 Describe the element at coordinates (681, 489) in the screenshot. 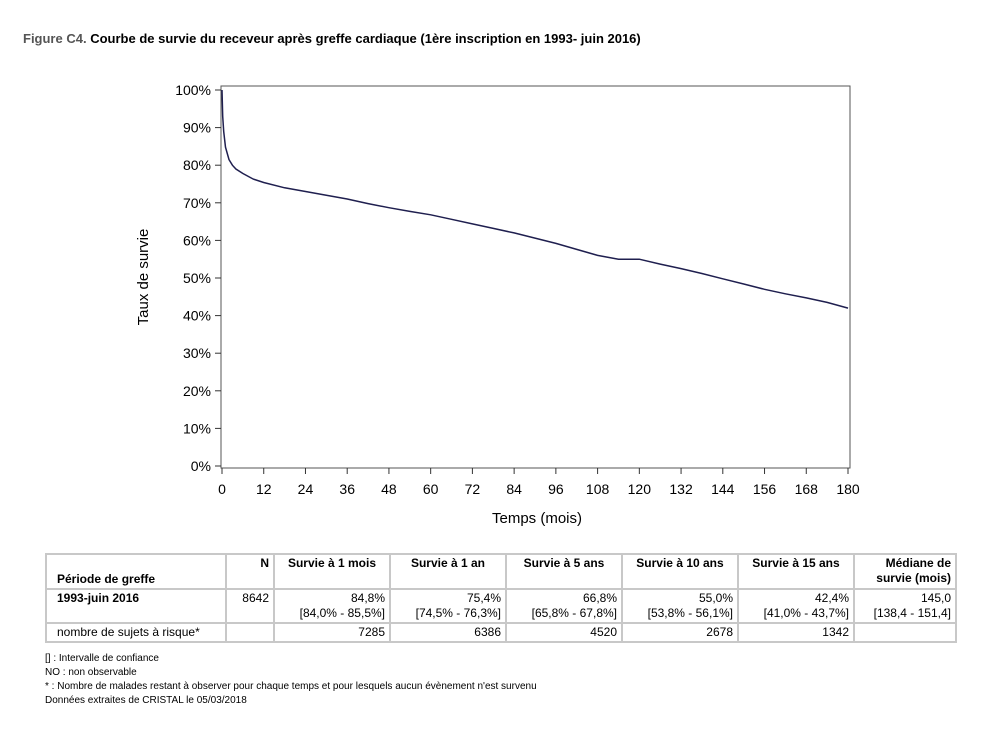

I see `x-tick-label: 132` at that location.